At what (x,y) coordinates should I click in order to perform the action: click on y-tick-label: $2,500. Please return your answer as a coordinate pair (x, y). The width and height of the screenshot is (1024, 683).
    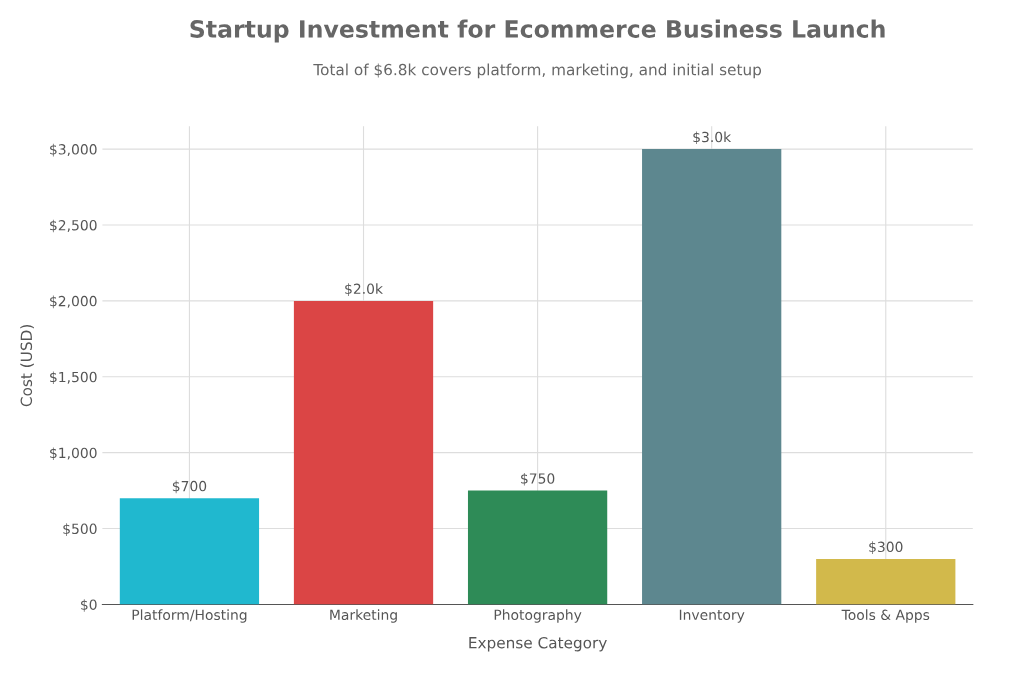
    Looking at the image, I should click on (73, 226).